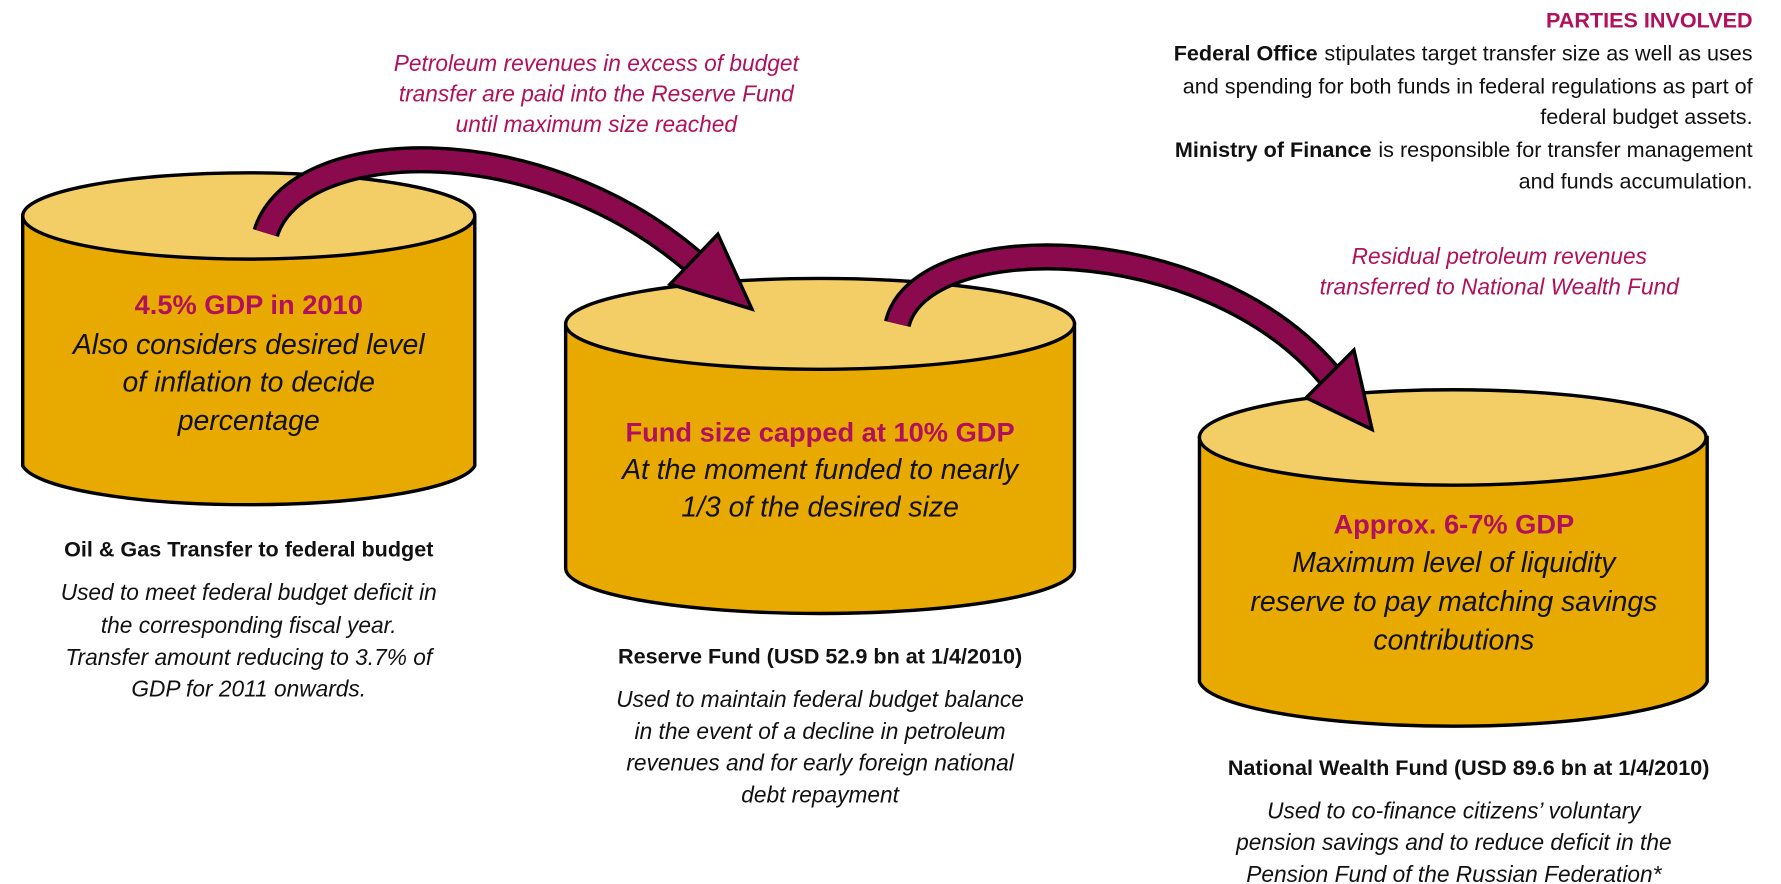  What do you see at coordinates (820, 763) in the screenshot?
I see `fund-description: revenues and for early foreign national` at bounding box center [820, 763].